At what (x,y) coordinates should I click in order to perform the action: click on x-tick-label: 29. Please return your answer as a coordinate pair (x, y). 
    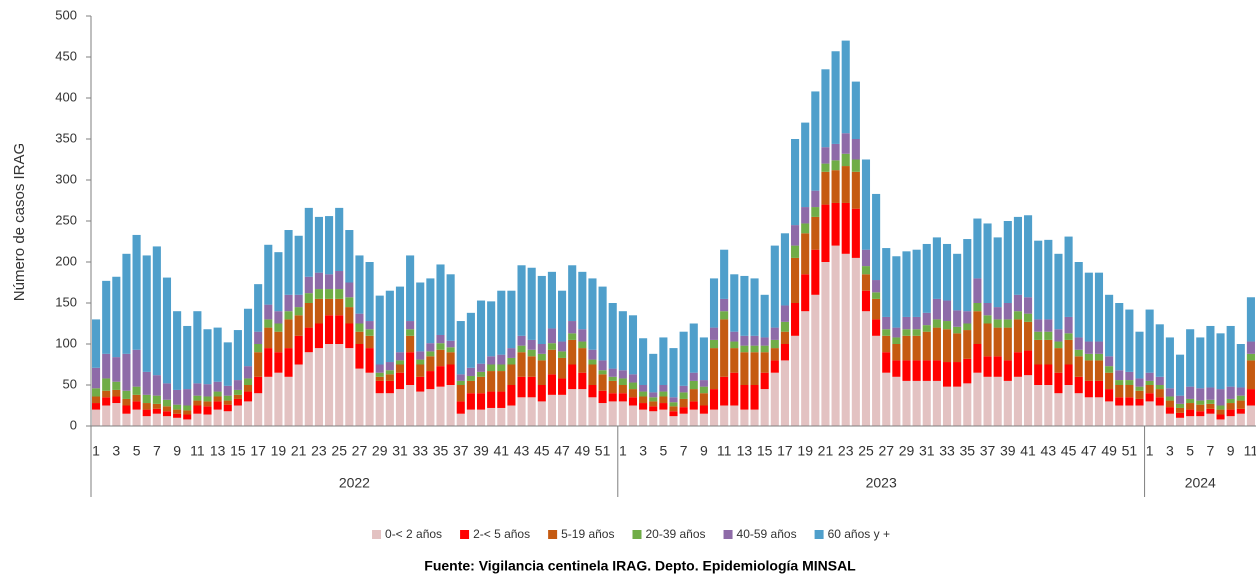
    Looking at the image, I should click on (380, 451).